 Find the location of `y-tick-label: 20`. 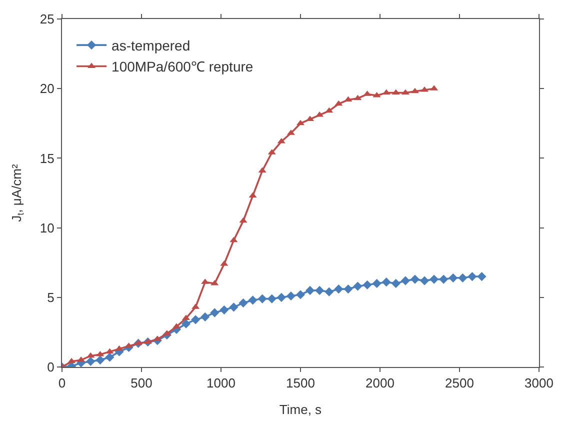

y-tick-label: 20 is located at coordinates (47, 88).